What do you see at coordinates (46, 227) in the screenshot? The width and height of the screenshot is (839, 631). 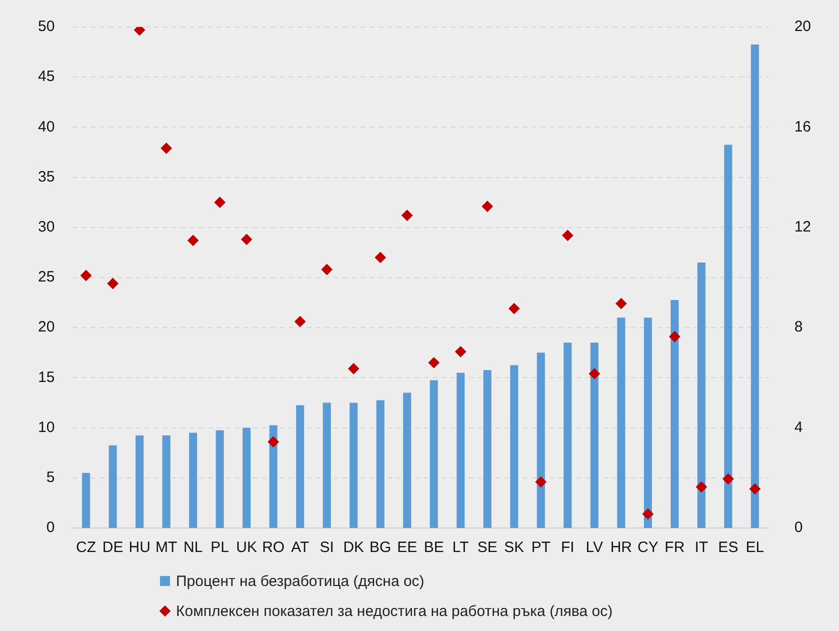 I see `y-tick-label: 30` at bounding box center [46, 227].